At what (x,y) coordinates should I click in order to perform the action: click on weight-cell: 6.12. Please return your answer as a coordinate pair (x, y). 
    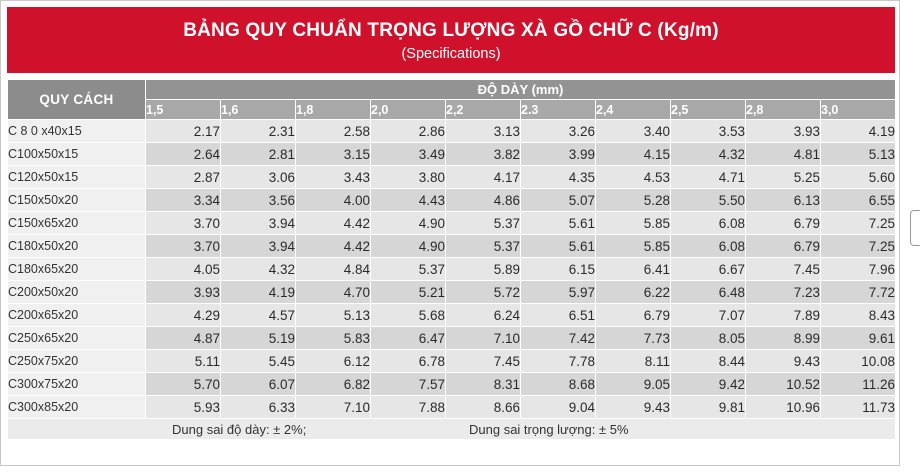
    Looking at the image, I should click on (333, 361).